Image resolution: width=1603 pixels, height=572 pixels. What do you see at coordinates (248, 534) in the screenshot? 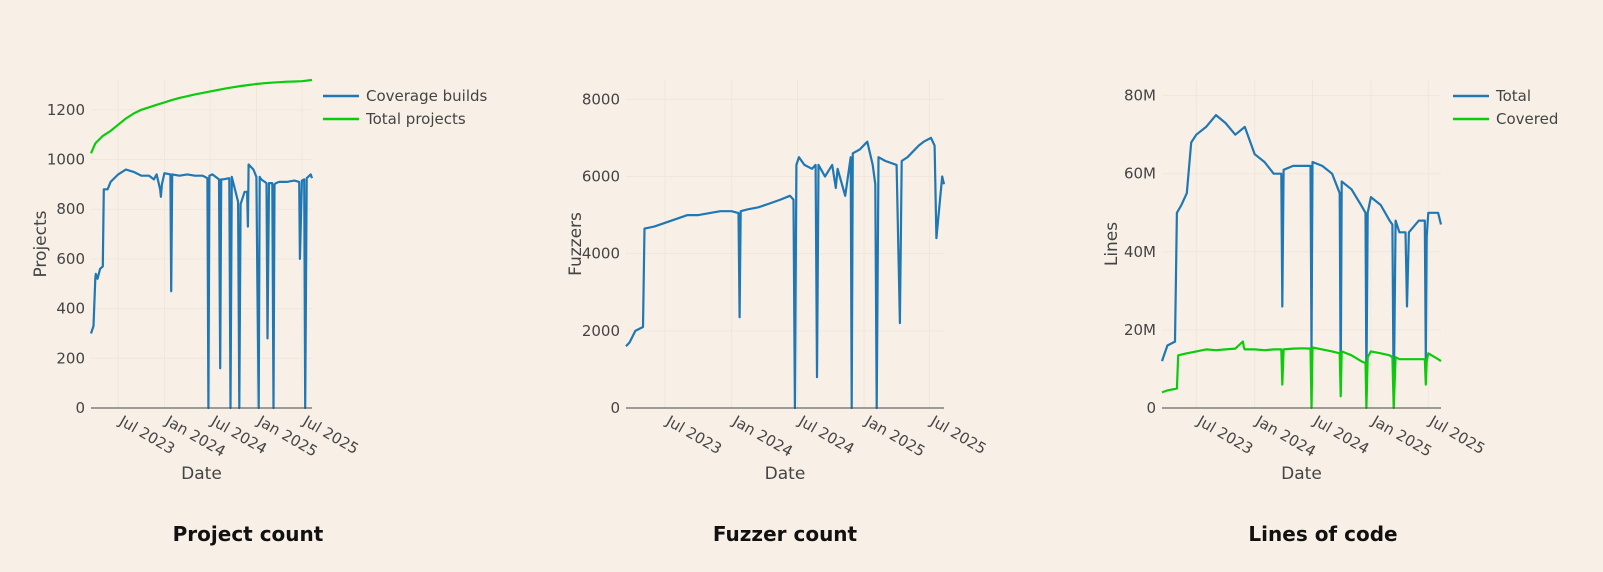
I see `chart-title: Project count` at bounding box center [248, 534].